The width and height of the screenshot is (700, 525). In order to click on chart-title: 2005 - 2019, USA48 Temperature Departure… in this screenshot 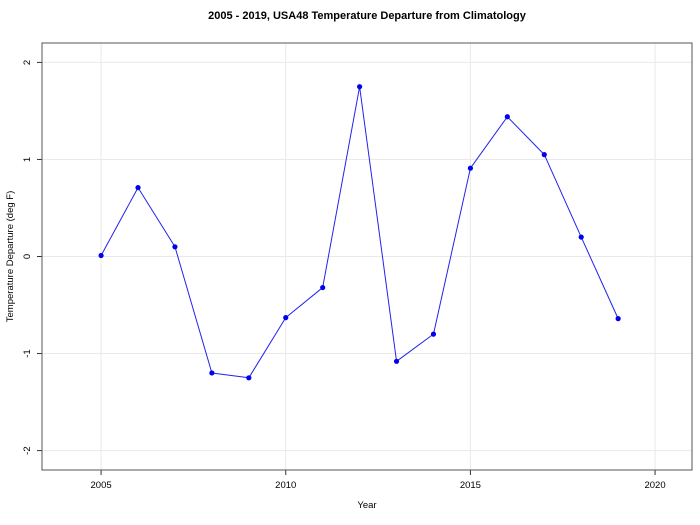, I will do `click(367, 16)`.